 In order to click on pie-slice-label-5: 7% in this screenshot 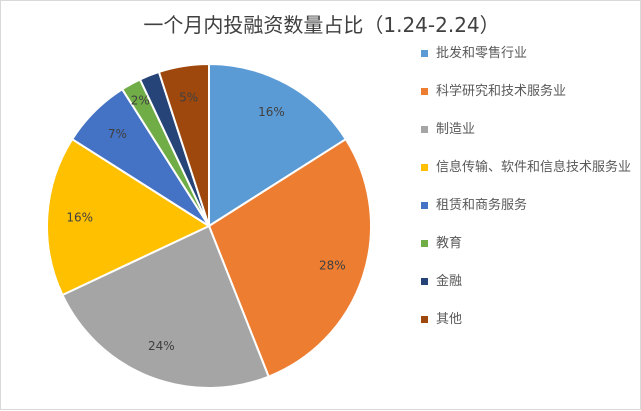, I will do `click(117, 134)`.